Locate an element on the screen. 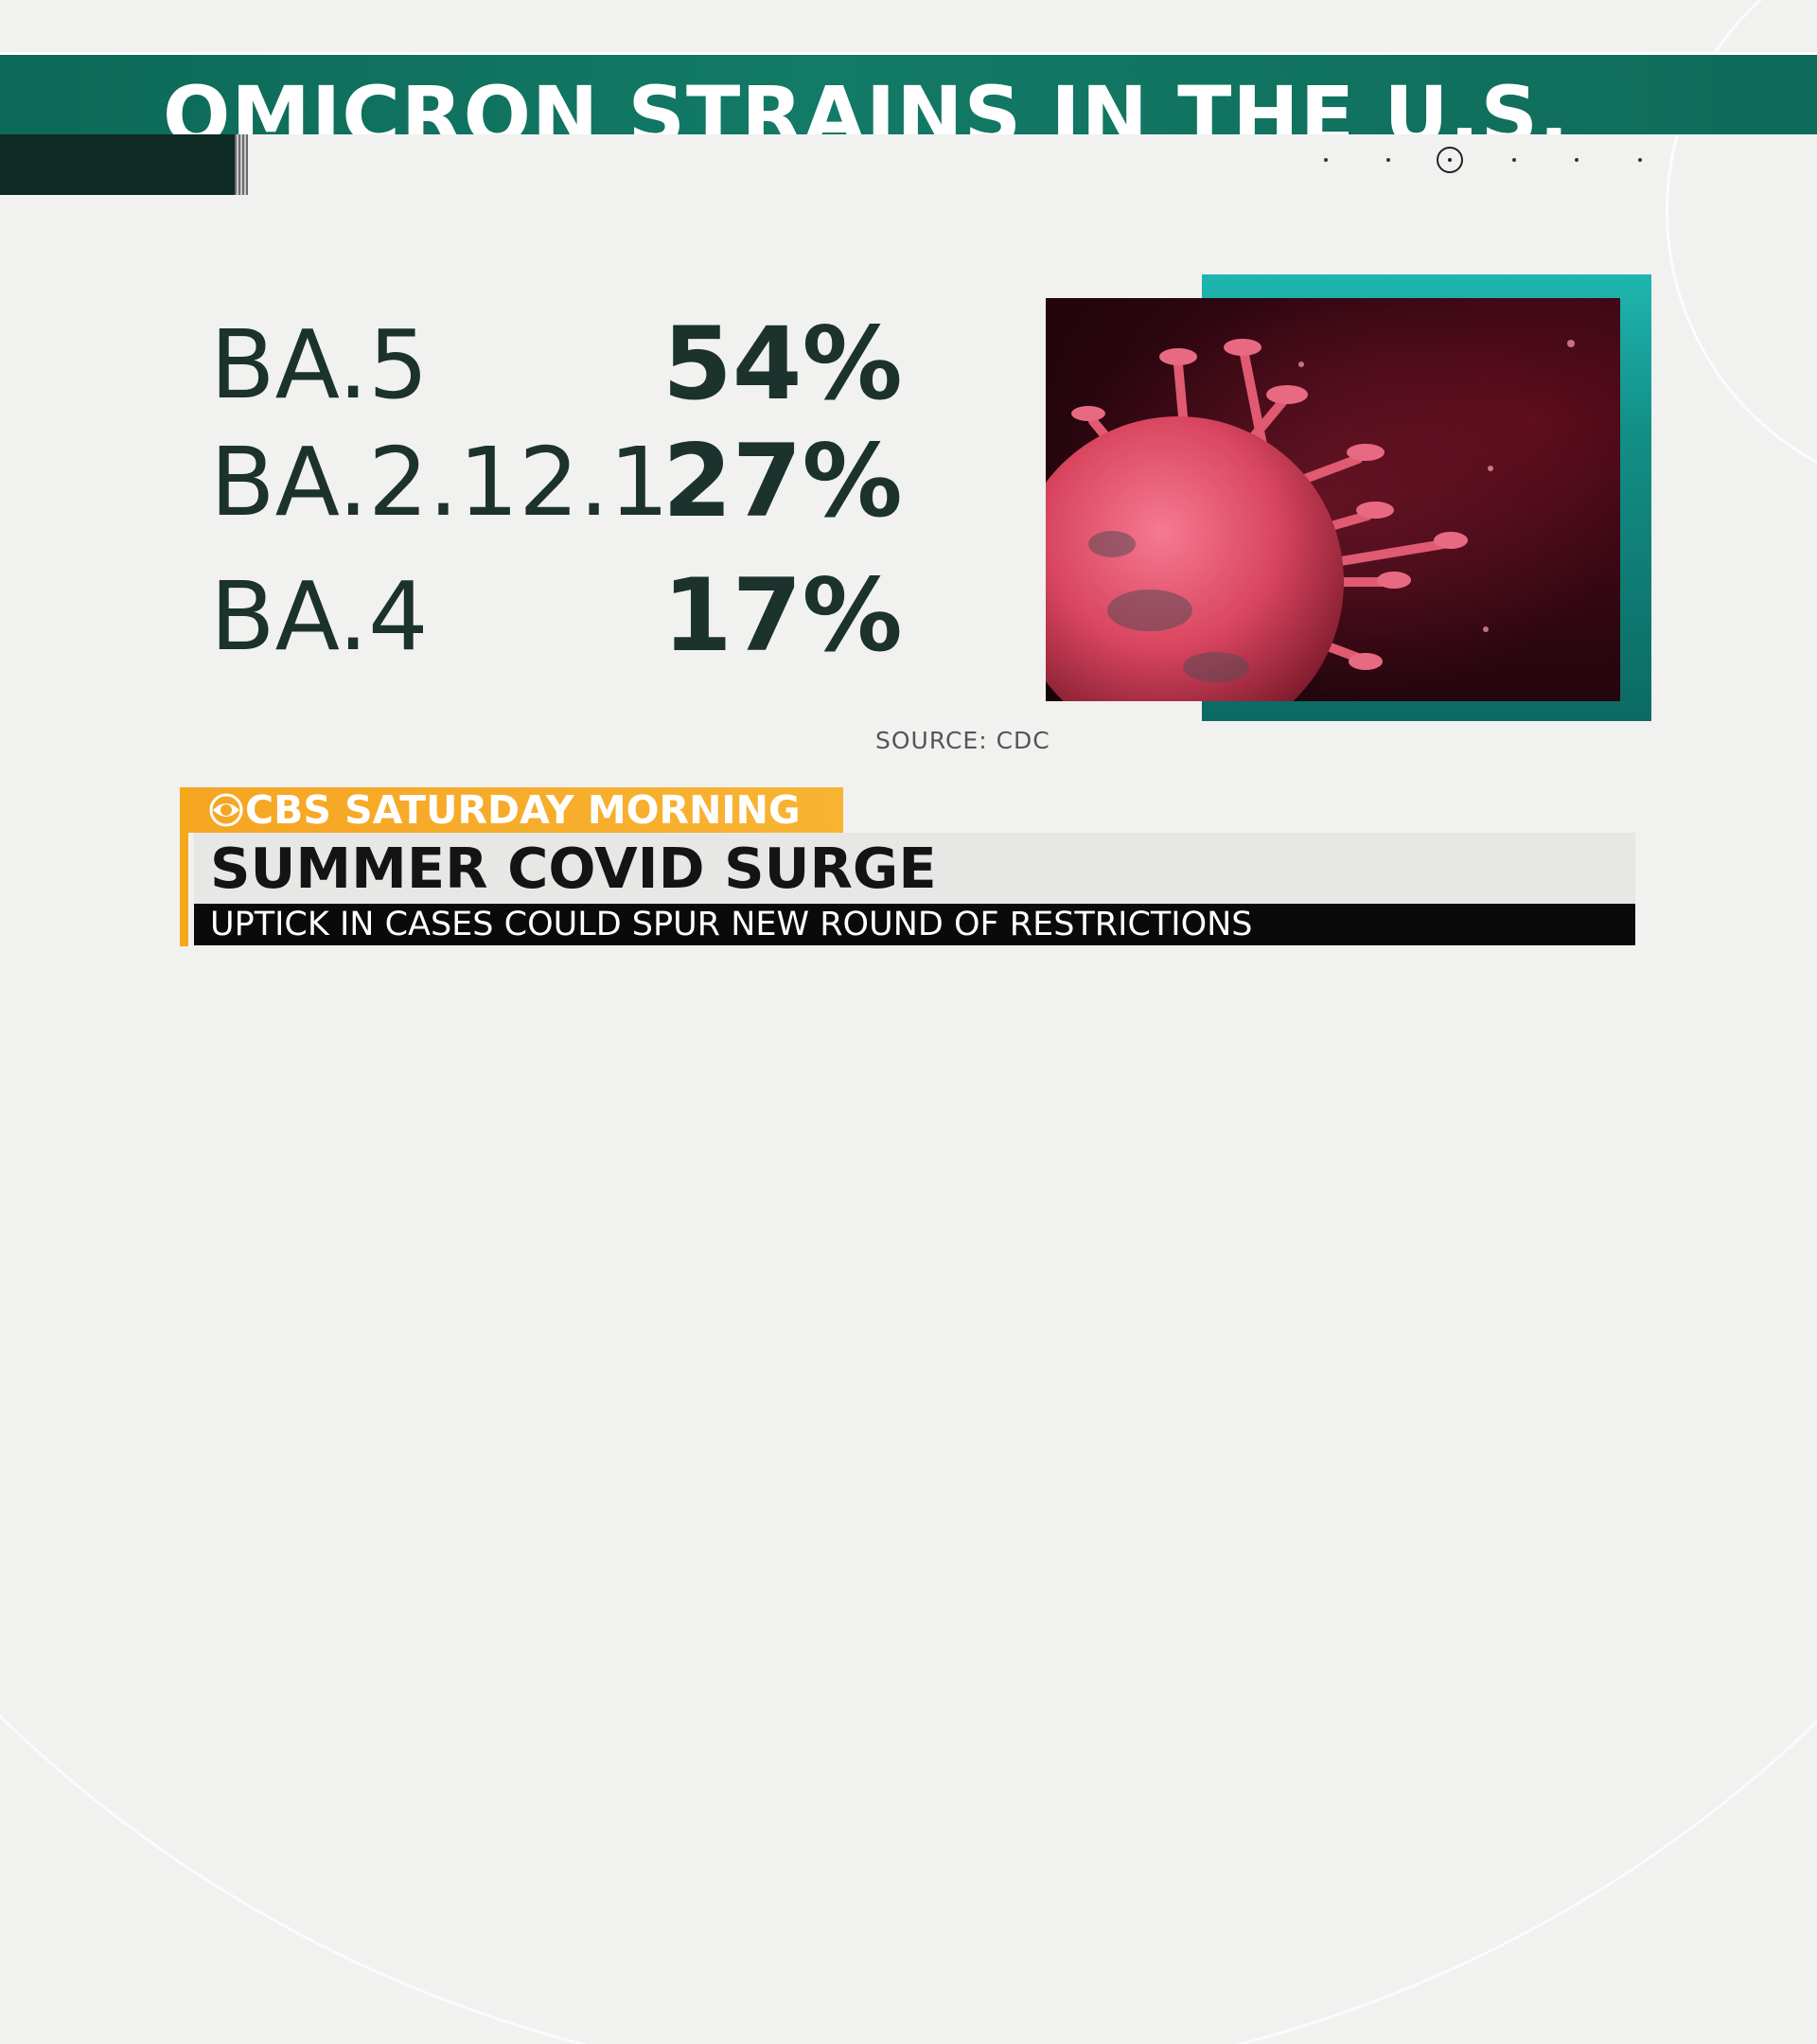 The width and height of the screenshot is (1817, 2044). coronavirus-illustration is located at coordinates (1333, 499).